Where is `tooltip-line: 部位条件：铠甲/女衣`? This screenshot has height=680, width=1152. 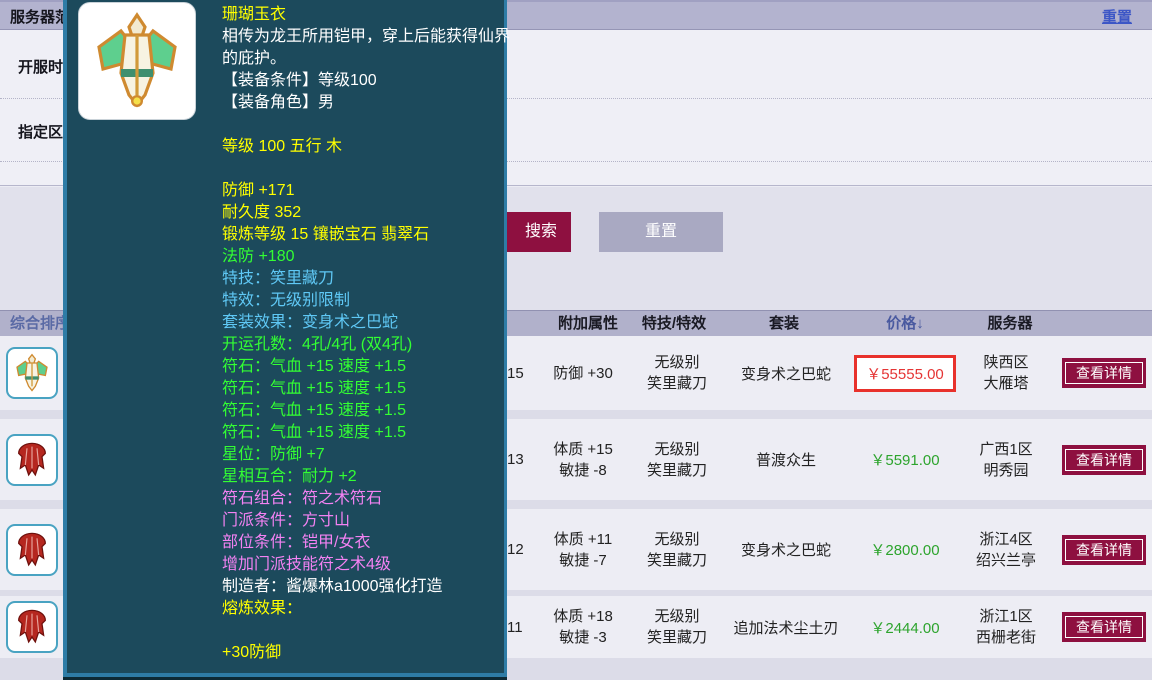 tooltip-line: 部位条件：铠甲/女衣 is located at coordinates (296, 542).